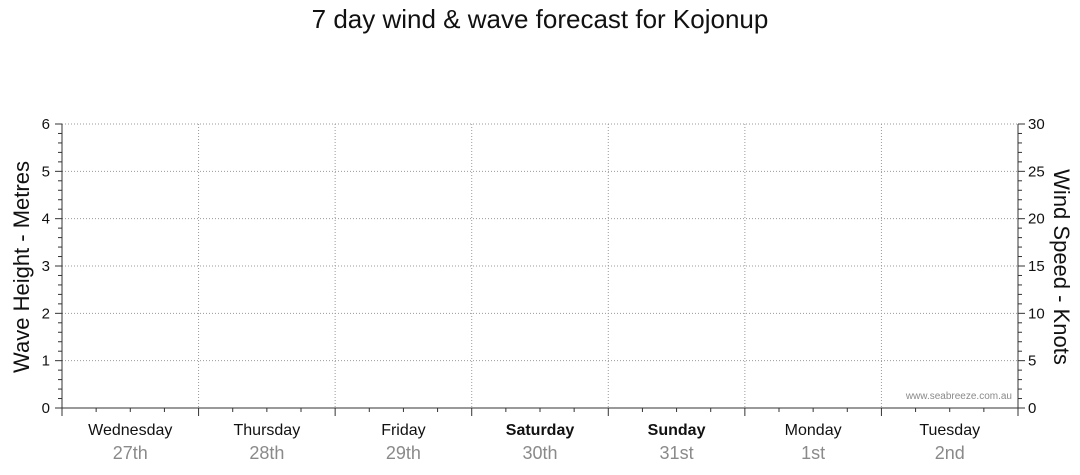 This screenshot has height=475, width=1080. Describe the element at coordinates (130, 430) in the screenshot. I see `day-name-label: Wednesday` at that location.